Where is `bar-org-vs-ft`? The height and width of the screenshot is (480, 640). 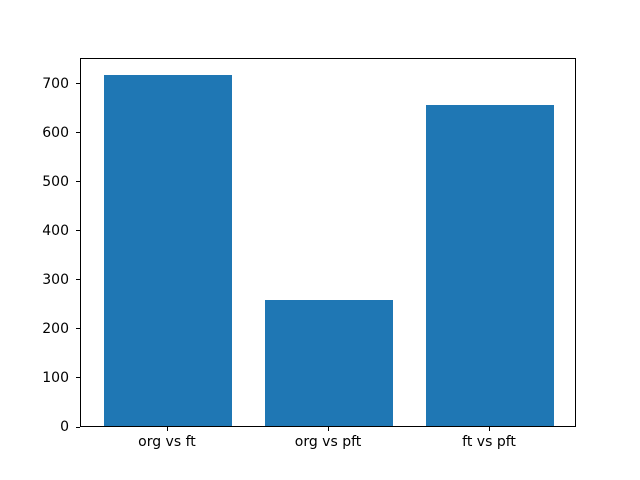 bar-org-vs-ft is located at coordinates (168, 250).